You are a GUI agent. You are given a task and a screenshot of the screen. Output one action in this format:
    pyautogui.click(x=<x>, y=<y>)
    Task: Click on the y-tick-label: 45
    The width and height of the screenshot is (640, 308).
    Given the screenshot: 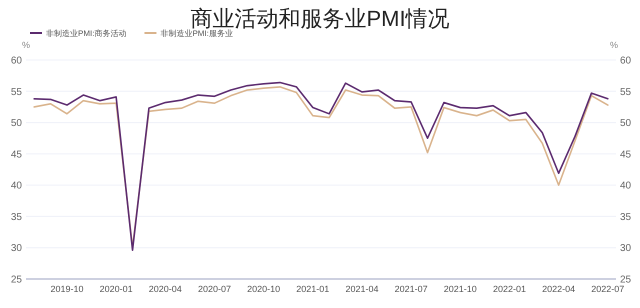 What is the action you would take?
    pyautogui.click(x=16, y=154)
    